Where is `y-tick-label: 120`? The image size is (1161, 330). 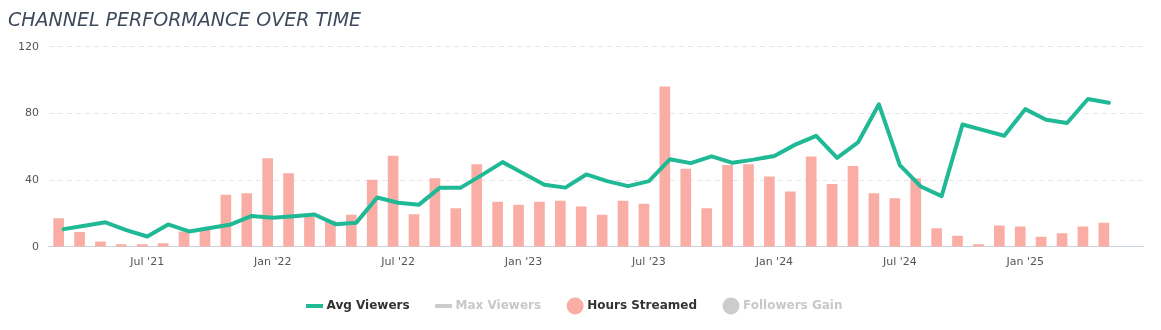
y-tick-label: 120 is located at coordinates (28, 46).